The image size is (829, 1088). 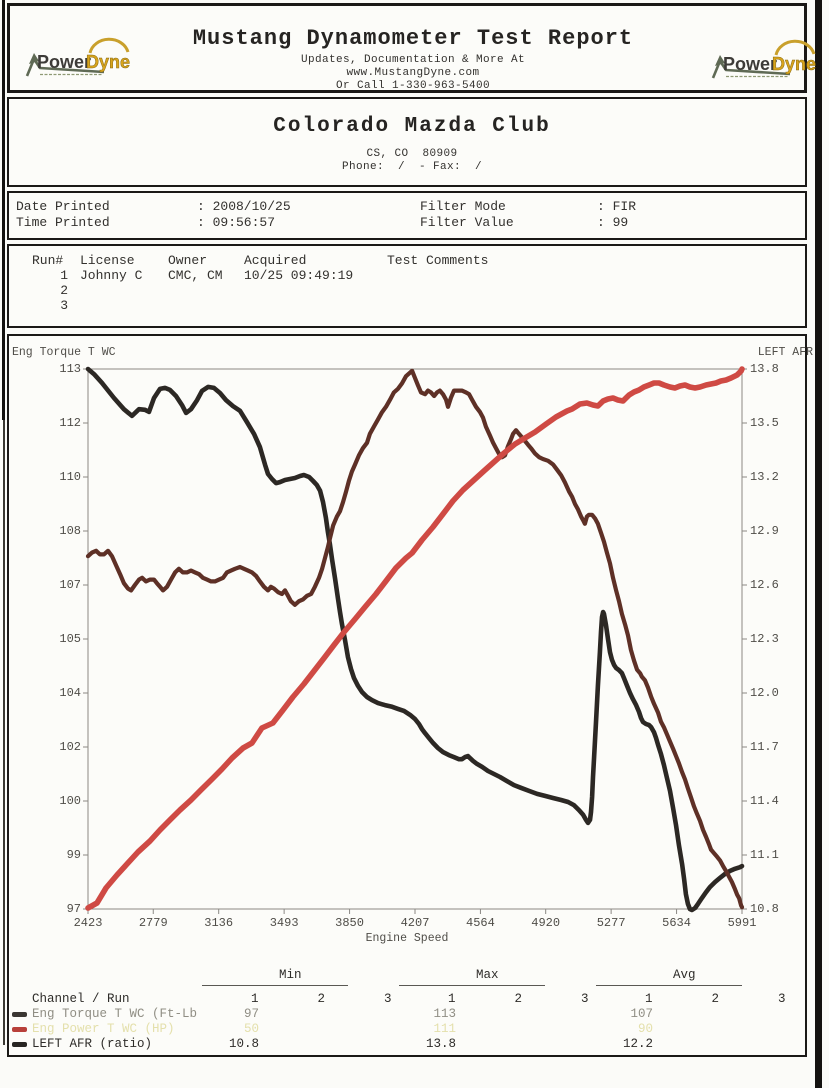 I want to click on x-tick-label: 5634, so click(x=676, y=923).